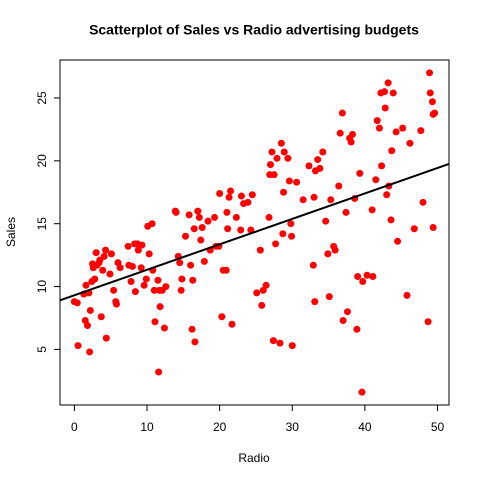 This screenshot has width=480, height=480. I want to click on x-tick-label: 20, so click(220, 427).